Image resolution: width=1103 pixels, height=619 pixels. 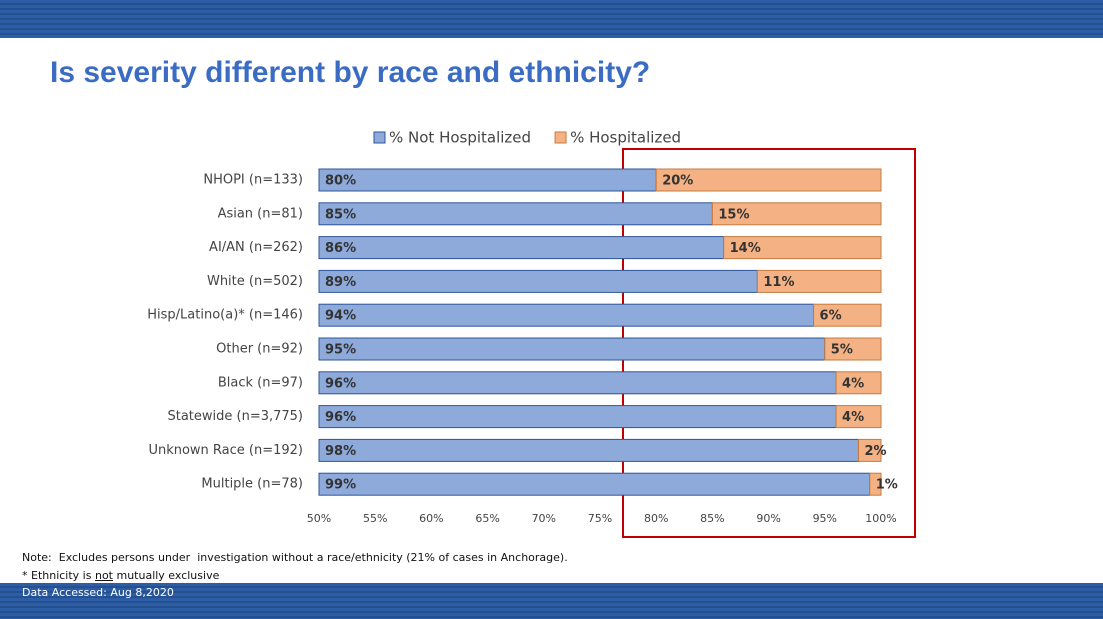 I want to click on x-tick-label: 50%, so click(x=319, y=518).